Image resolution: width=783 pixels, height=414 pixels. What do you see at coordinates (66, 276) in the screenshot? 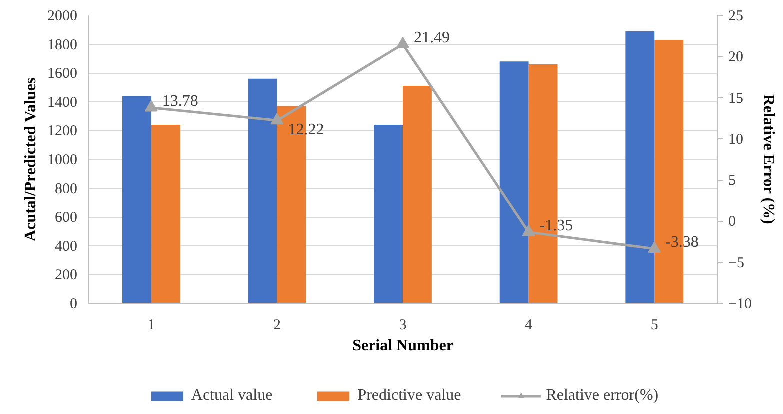
I see `y-tick-label: 200` at bounding box center [66, 276].